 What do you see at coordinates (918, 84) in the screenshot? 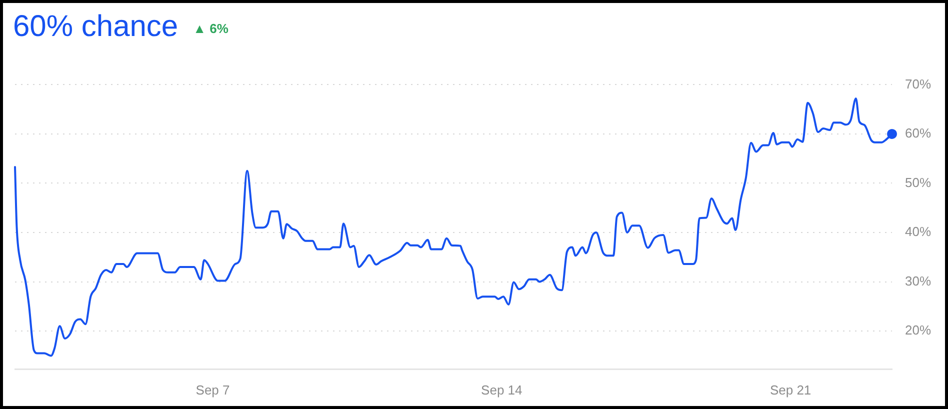
I see `y-tick-label: 70%` at bounding box center [918, 84].